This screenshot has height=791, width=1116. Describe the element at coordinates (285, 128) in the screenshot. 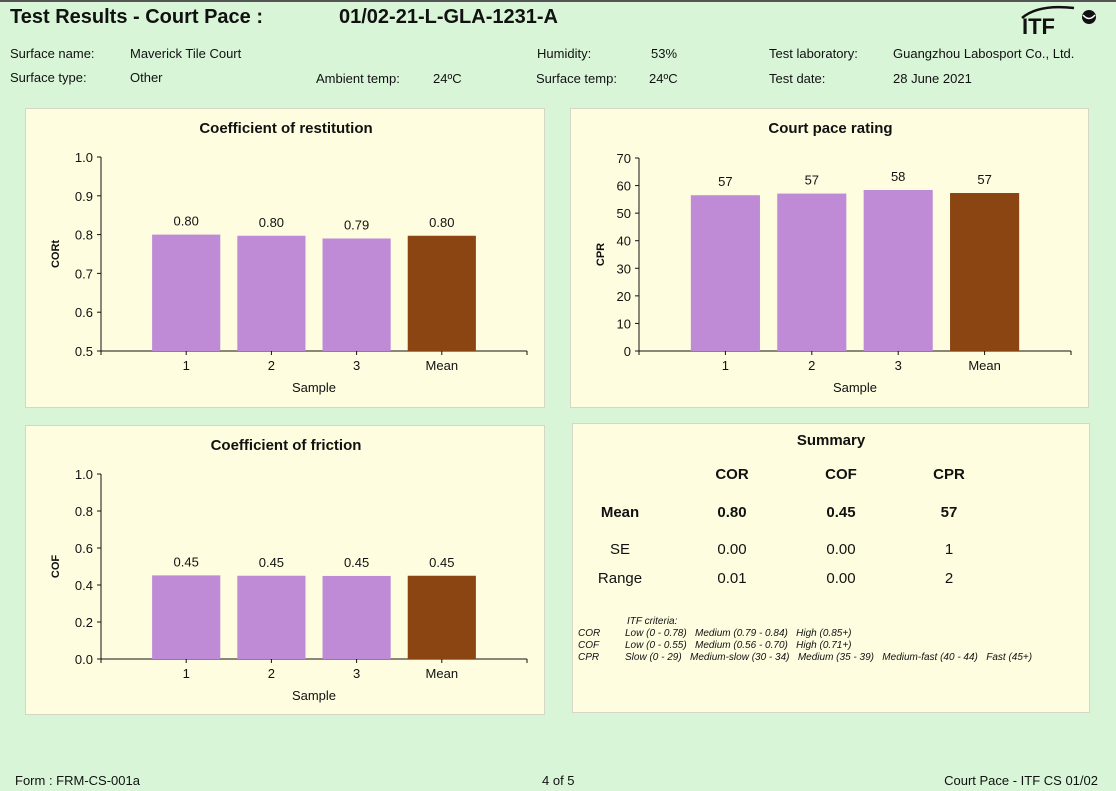

I see `chart-title: Coefficient of restitution` at that location.